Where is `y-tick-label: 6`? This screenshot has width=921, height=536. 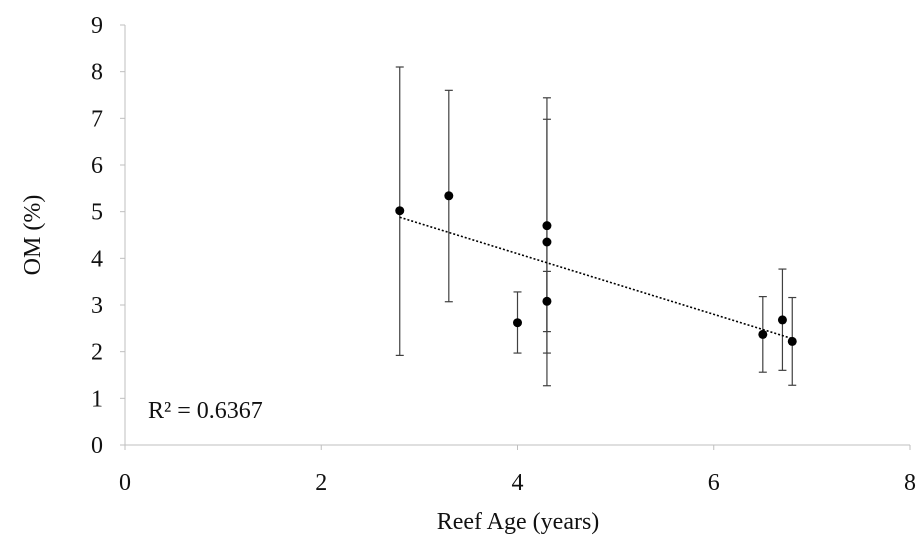
y-tick-label: 6 is located at coordinates (97, 166).